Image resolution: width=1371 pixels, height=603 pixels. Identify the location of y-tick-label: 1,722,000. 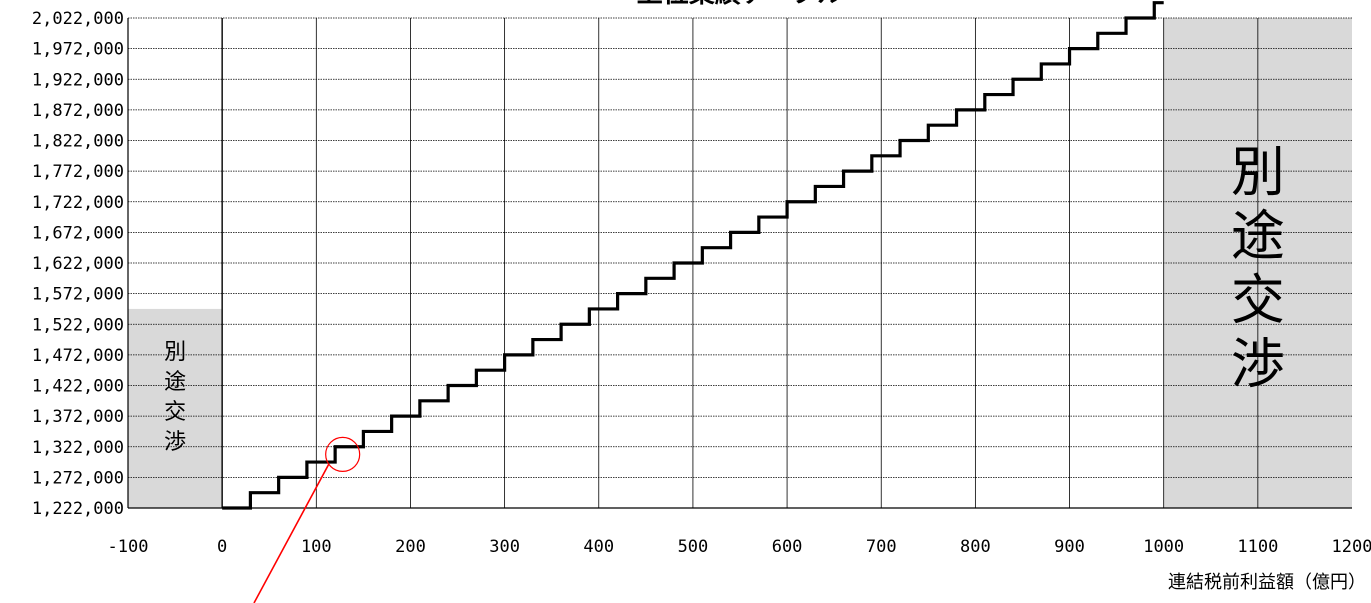
(78, 203).